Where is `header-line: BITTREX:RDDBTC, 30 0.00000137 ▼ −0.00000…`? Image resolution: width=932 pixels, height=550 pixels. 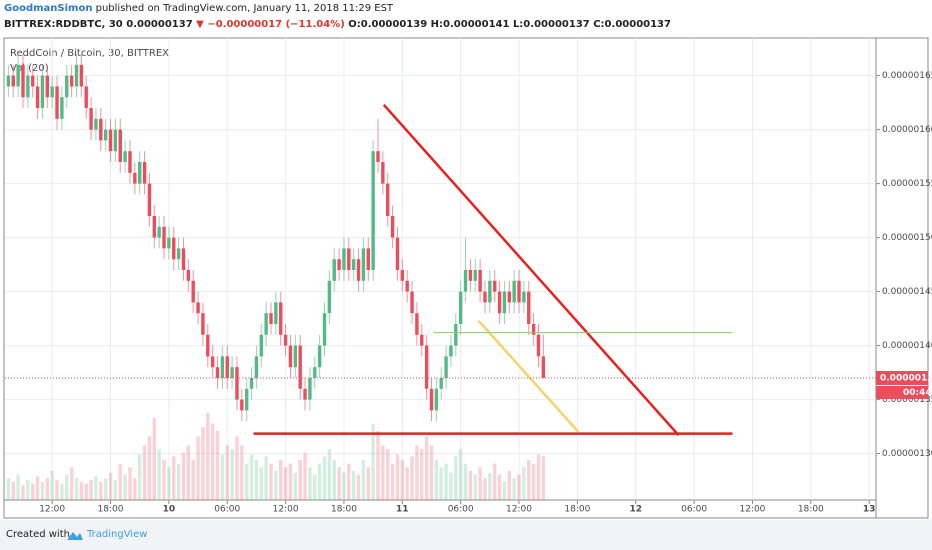
header-line: BITTREX:RDDBTC, 30 0.00000137 ▼ −0.00000… is located at coordinates (337, 24).